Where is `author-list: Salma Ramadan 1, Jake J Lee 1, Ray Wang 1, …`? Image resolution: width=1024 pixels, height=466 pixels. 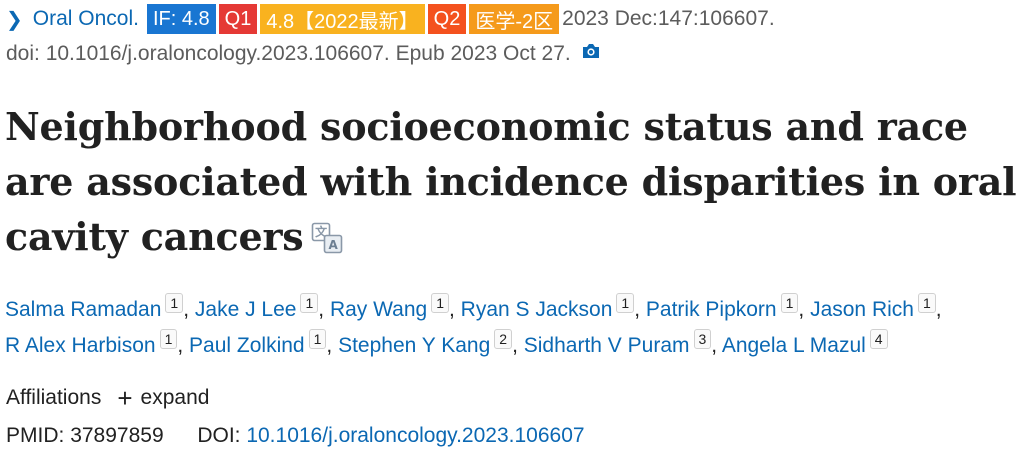 author-list: Salma Ramadan 1, Jake J Lee 1, Ray Wang 1, … is located at coordinates (473, 325).